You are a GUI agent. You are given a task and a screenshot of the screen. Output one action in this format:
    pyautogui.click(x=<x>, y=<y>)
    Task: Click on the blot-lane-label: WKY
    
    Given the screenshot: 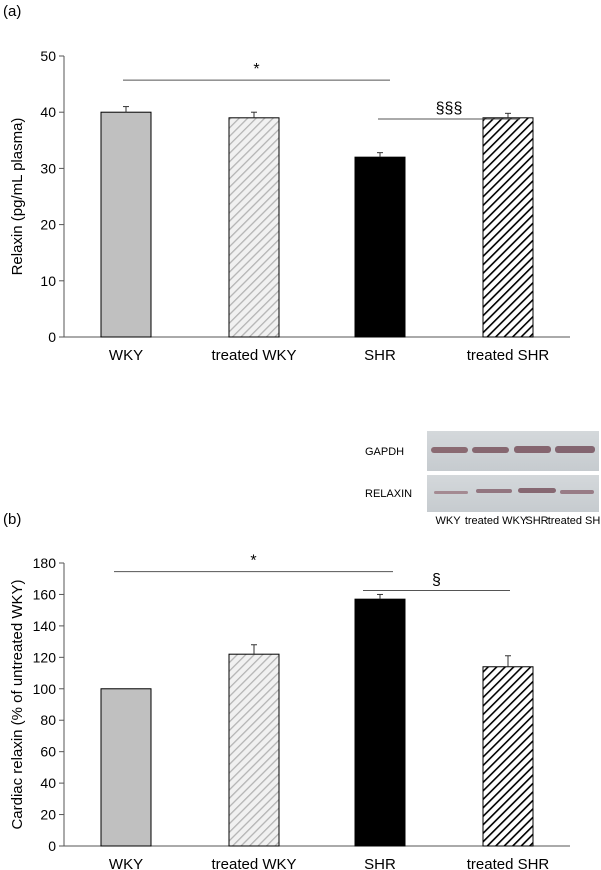 What is the action you would take?
    pyautogui.click(x=448, y=521)
    